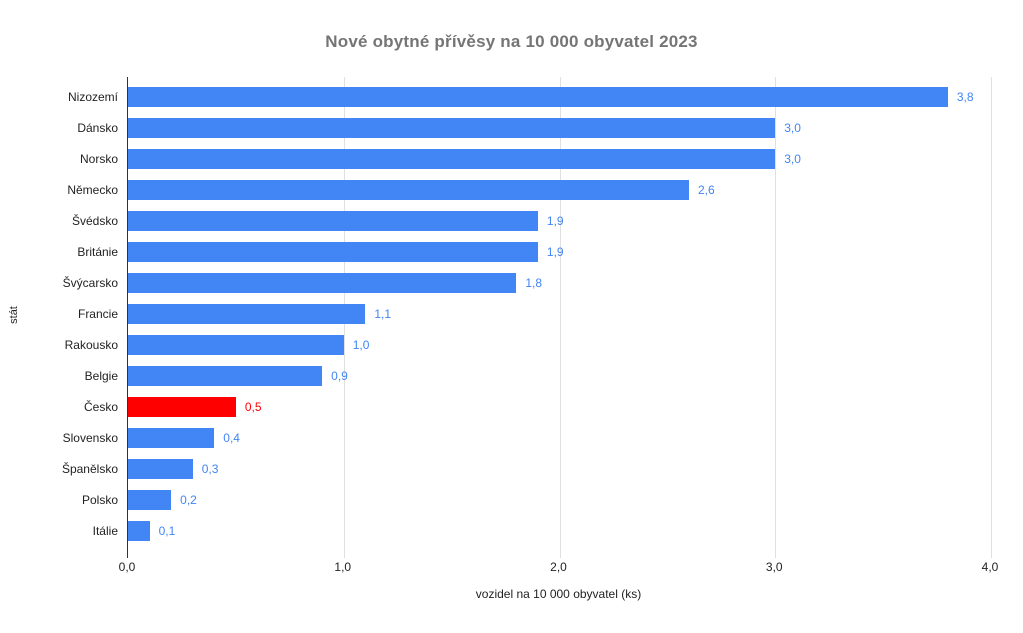 The image size is (1023, 633). I want to click on x-tick-label: 4,0, so click(990, 567).